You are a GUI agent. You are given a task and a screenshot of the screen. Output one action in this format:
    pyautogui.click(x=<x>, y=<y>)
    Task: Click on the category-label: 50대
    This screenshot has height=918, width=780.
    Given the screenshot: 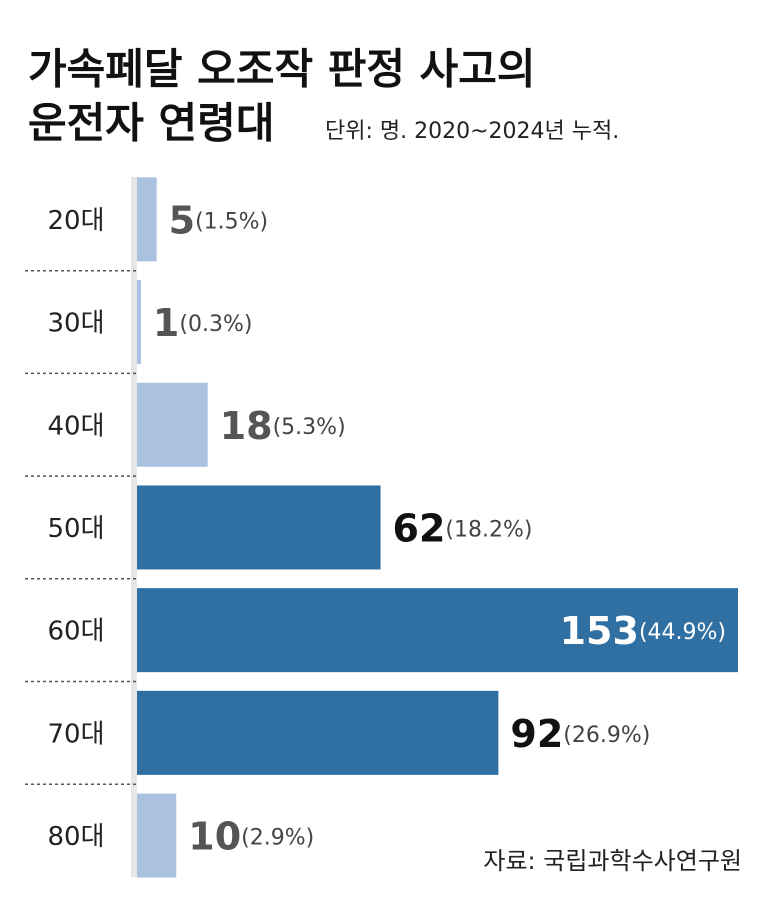 What is the action you would take?
    pyautogui.click(x=75, y=529)
    